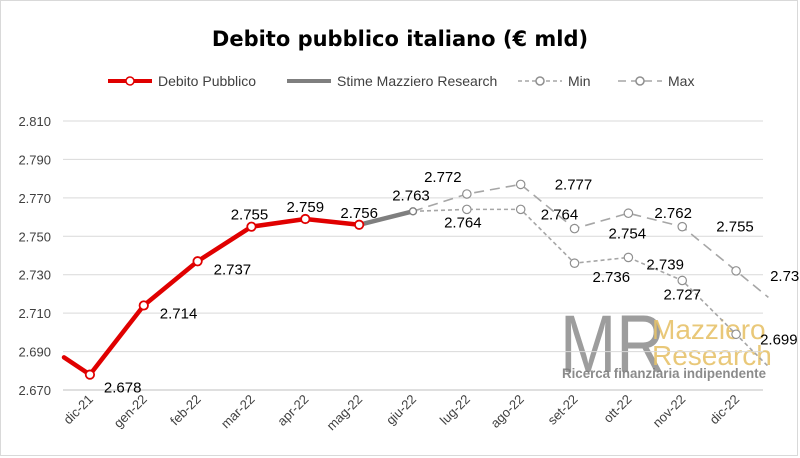 This screenshot has width=800, height=458. Describe the element at coordinates (574, 184) in the screenshot. I see `data-label: 2.777` at that location.